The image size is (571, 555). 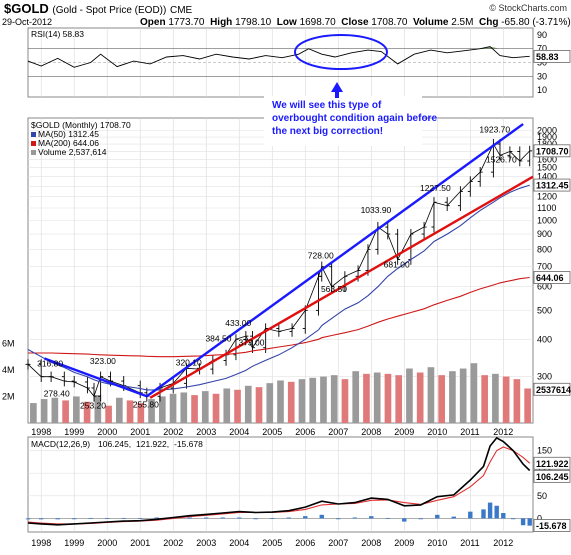 What do you see at coordinates (542, 90) in the screenshot?
I see `rsi-tick-10: 10` at bounding box center [542, 90].